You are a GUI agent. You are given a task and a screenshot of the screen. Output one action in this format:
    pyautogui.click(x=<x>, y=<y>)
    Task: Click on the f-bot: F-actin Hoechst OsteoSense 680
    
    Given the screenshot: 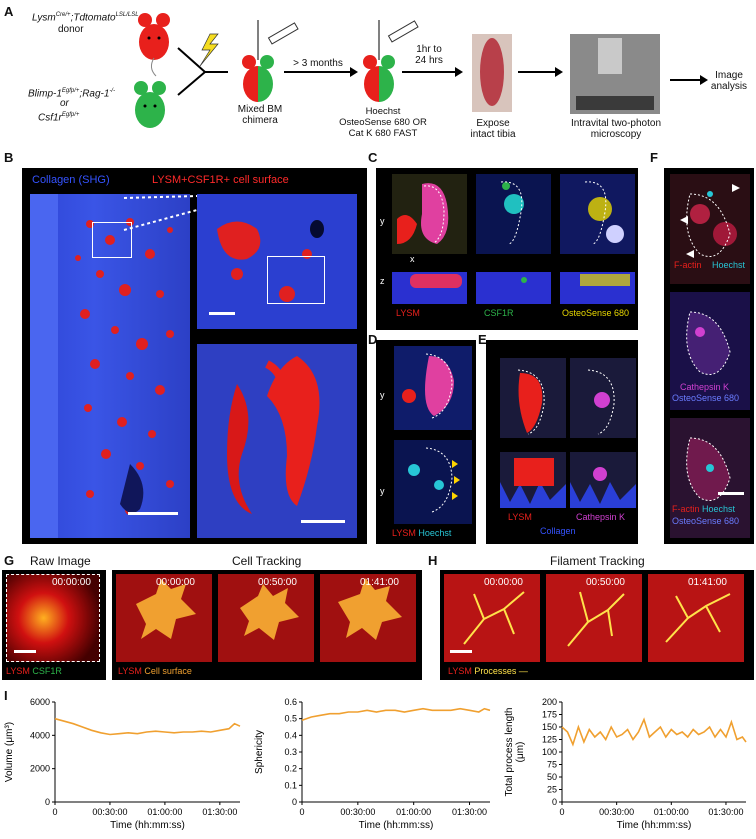 What is the action you would take?
    pyautogui.click(x=710, y=478)
    